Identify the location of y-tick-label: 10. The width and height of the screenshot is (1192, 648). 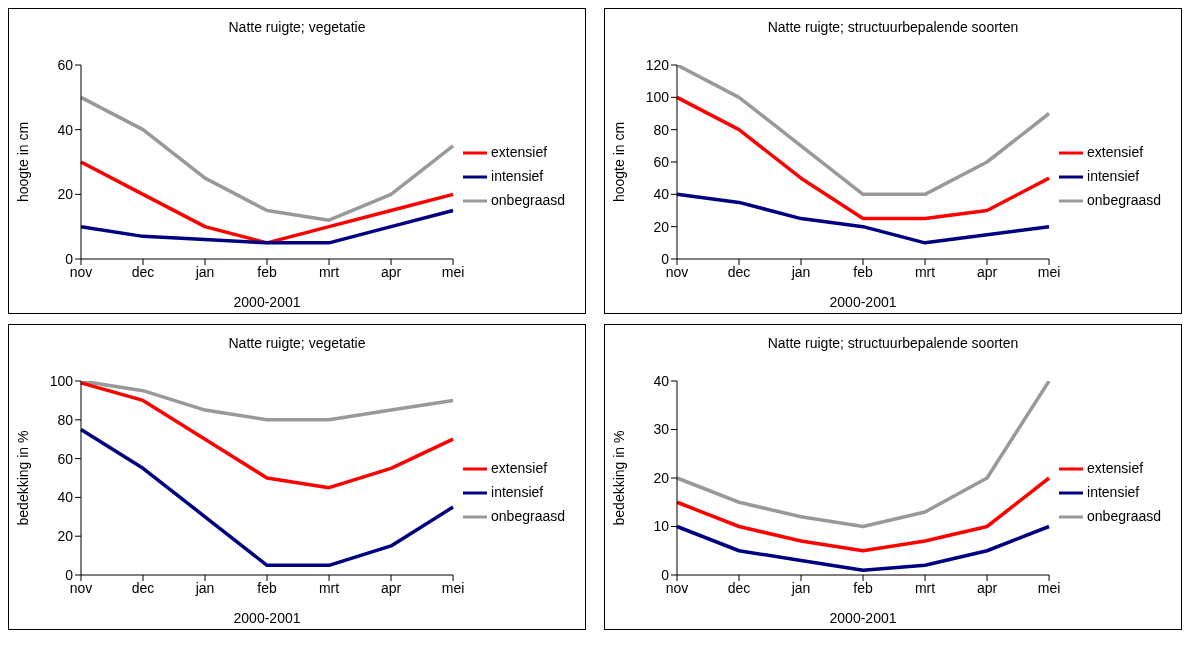
(661, 526).